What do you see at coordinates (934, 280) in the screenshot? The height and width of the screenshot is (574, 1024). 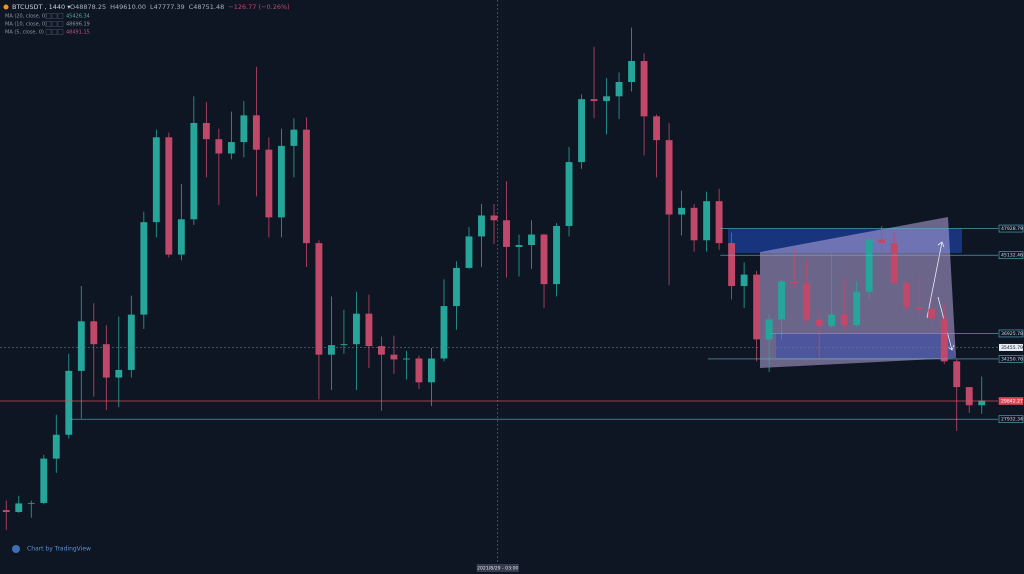 I see `arrow` at bounding box center [934, 280].